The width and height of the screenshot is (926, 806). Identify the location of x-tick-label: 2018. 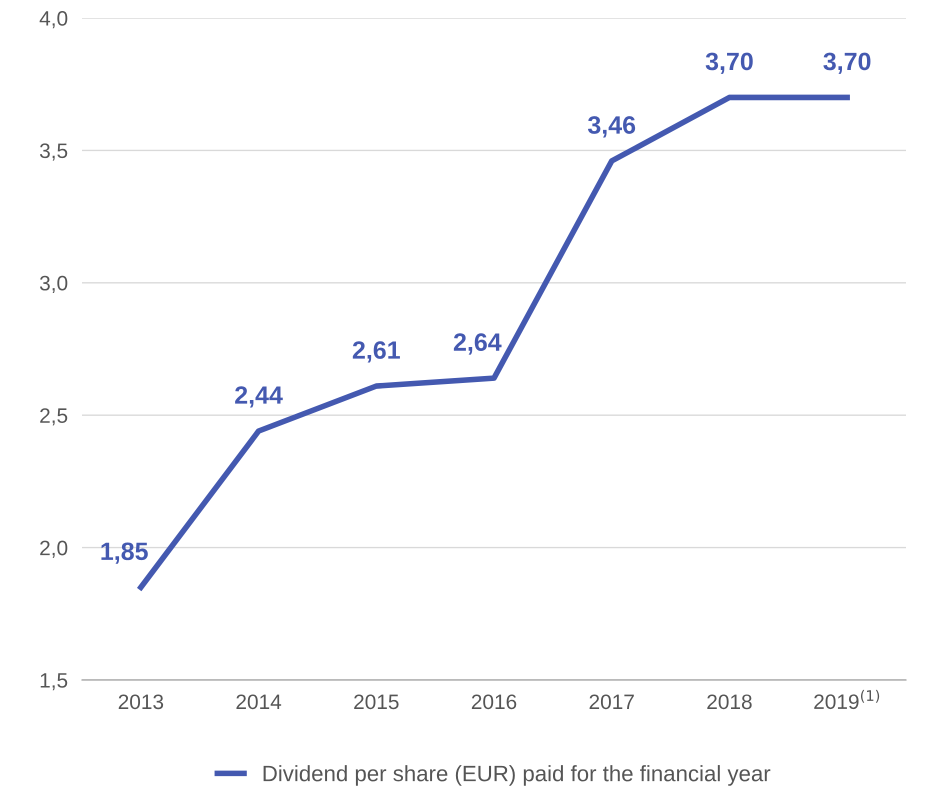
(729, 702).